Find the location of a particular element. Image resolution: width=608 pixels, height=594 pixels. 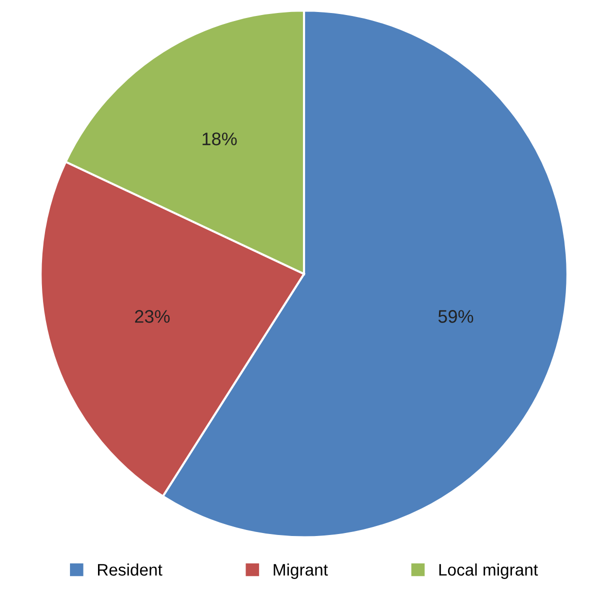

data-label: 59% is located at coordinates (456, 316).